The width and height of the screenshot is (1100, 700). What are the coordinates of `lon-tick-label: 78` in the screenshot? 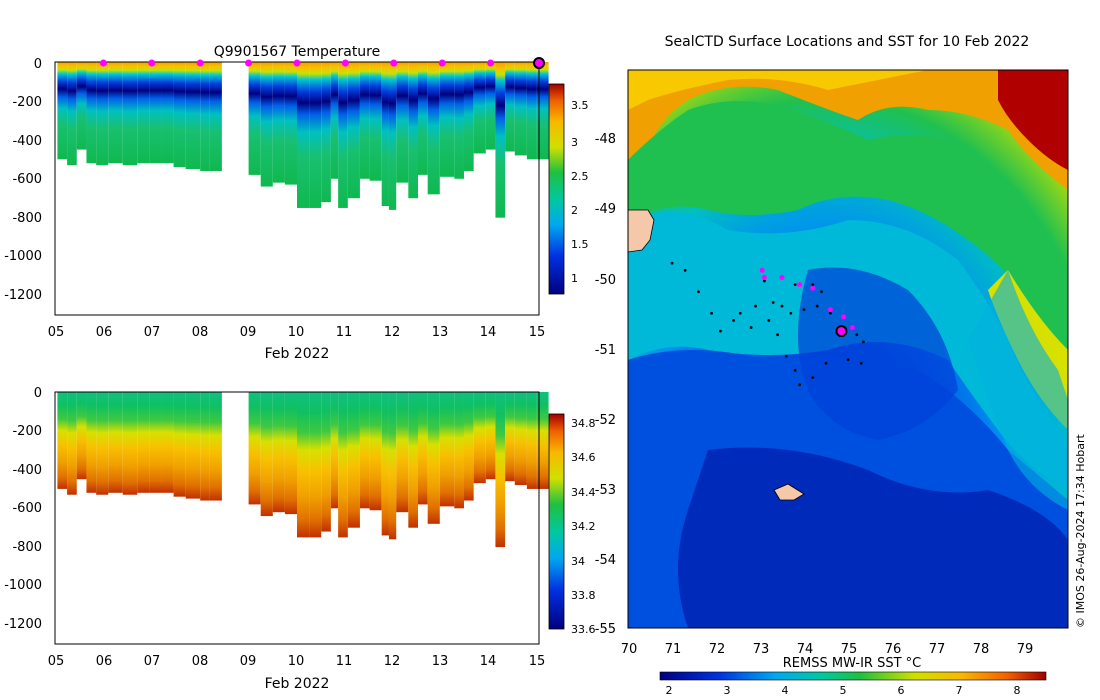 It's located at (981, 649).